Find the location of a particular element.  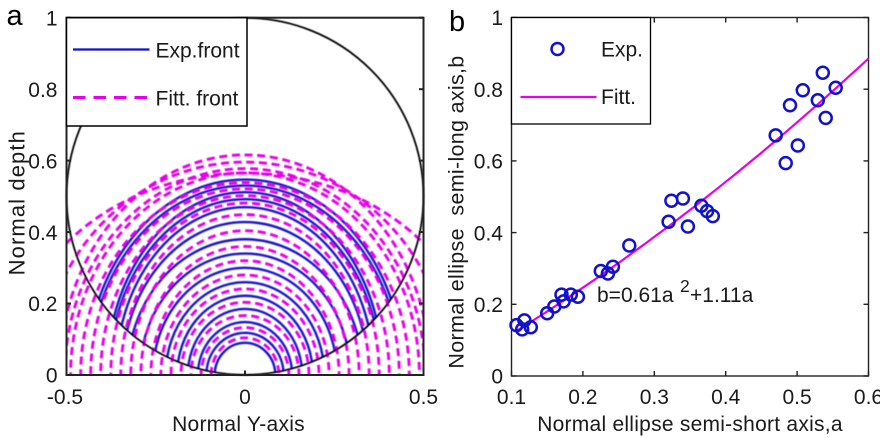

svg-text: Normal Y-axis is located at coordinates (238, 424).